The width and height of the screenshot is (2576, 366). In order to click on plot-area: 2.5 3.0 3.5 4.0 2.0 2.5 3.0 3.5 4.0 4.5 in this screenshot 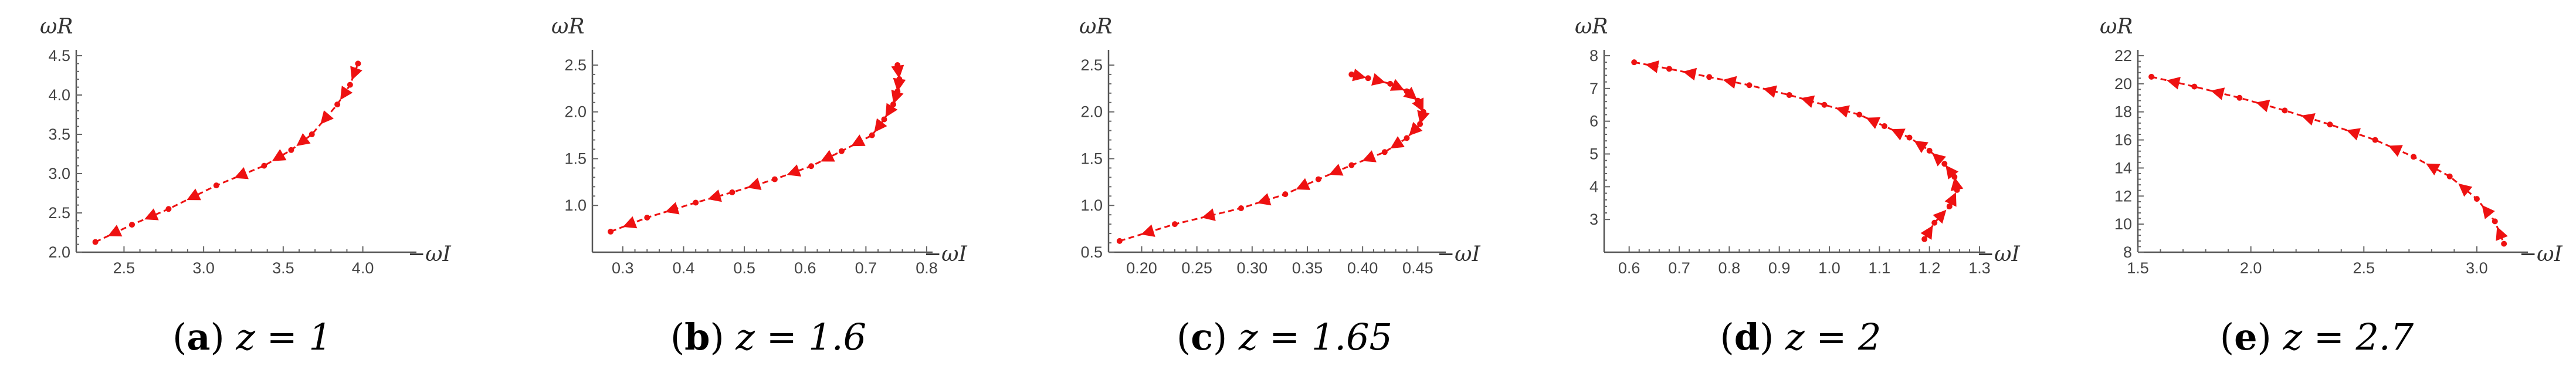, I will do `click(232, 162)`.